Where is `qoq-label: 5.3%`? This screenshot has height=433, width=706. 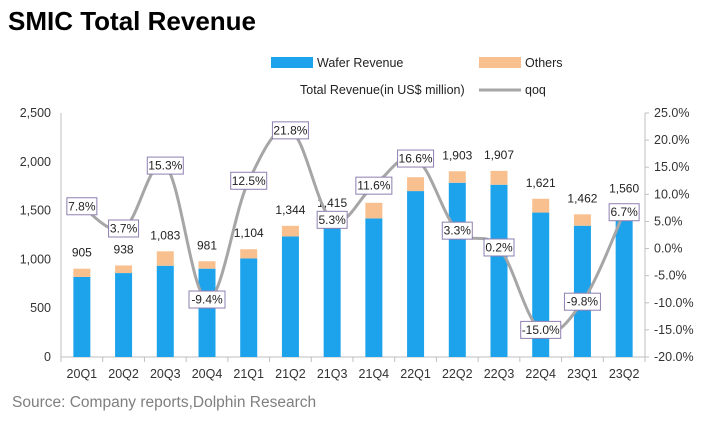
qoq-label: 5.3% is located at coordinates (332, 220).